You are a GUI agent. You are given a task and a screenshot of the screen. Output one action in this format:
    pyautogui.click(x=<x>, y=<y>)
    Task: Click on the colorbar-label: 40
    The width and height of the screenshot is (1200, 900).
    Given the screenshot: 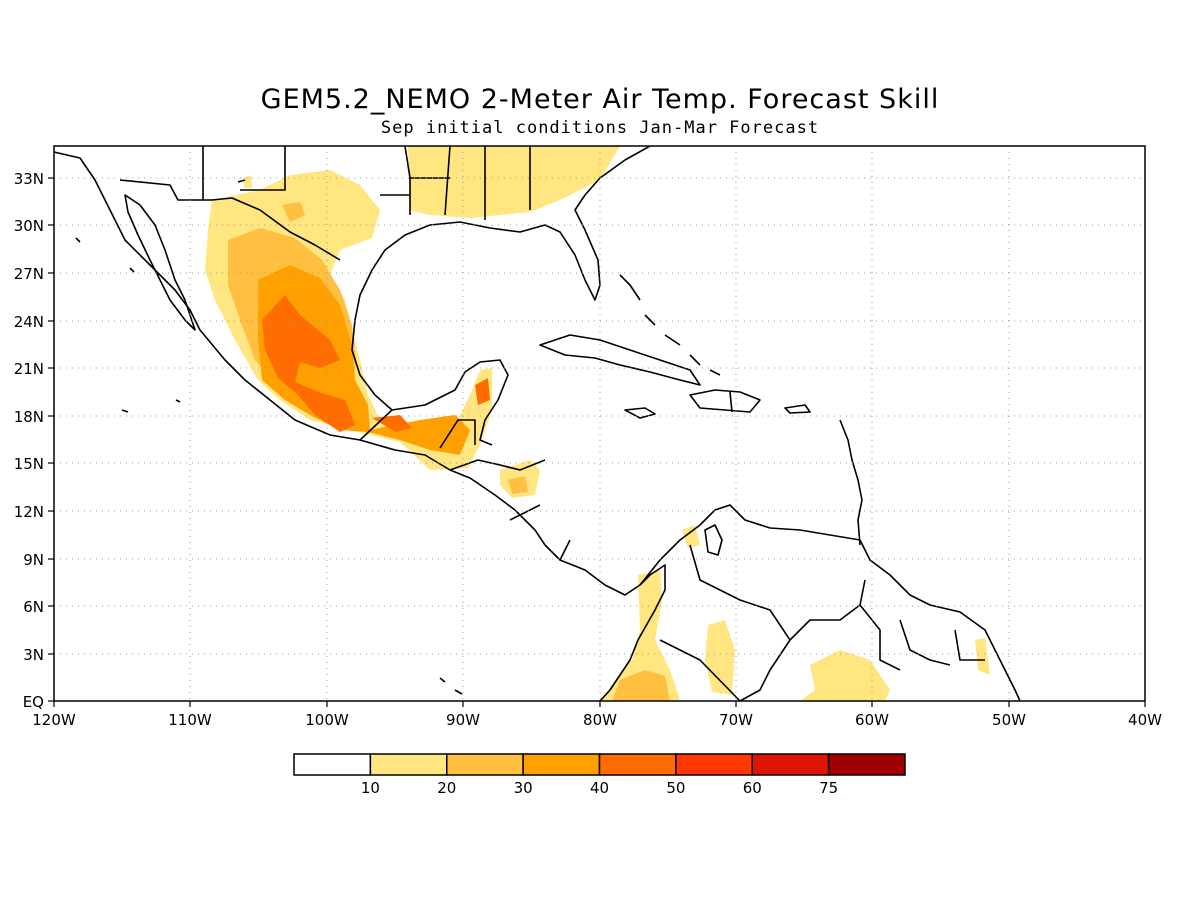 What is the action you would take?
    pyautogui.click(x=599, y=788)
    